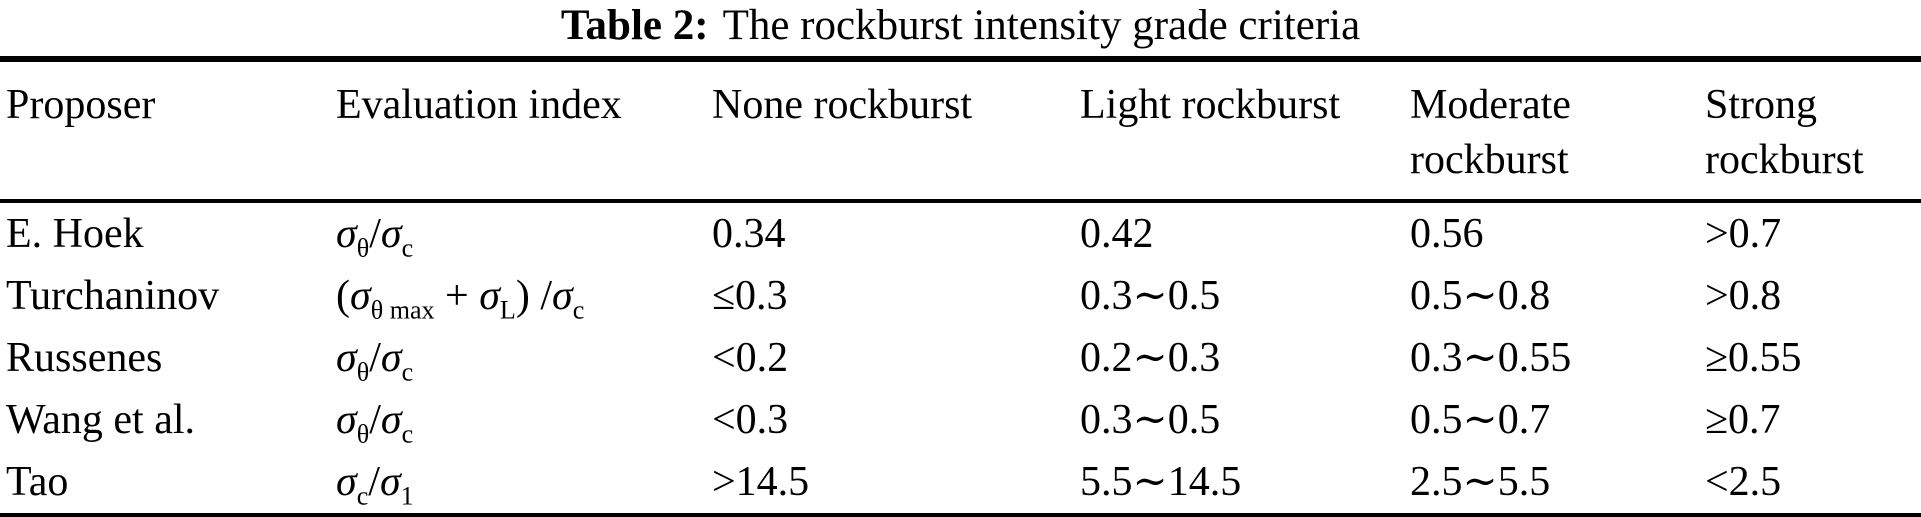 This screenshot has height=517, width=1921. Describe the element at coordinates (1813, 131) in the screenshot. I see `header-strong-rockburst: Strong rockburst` at that location.